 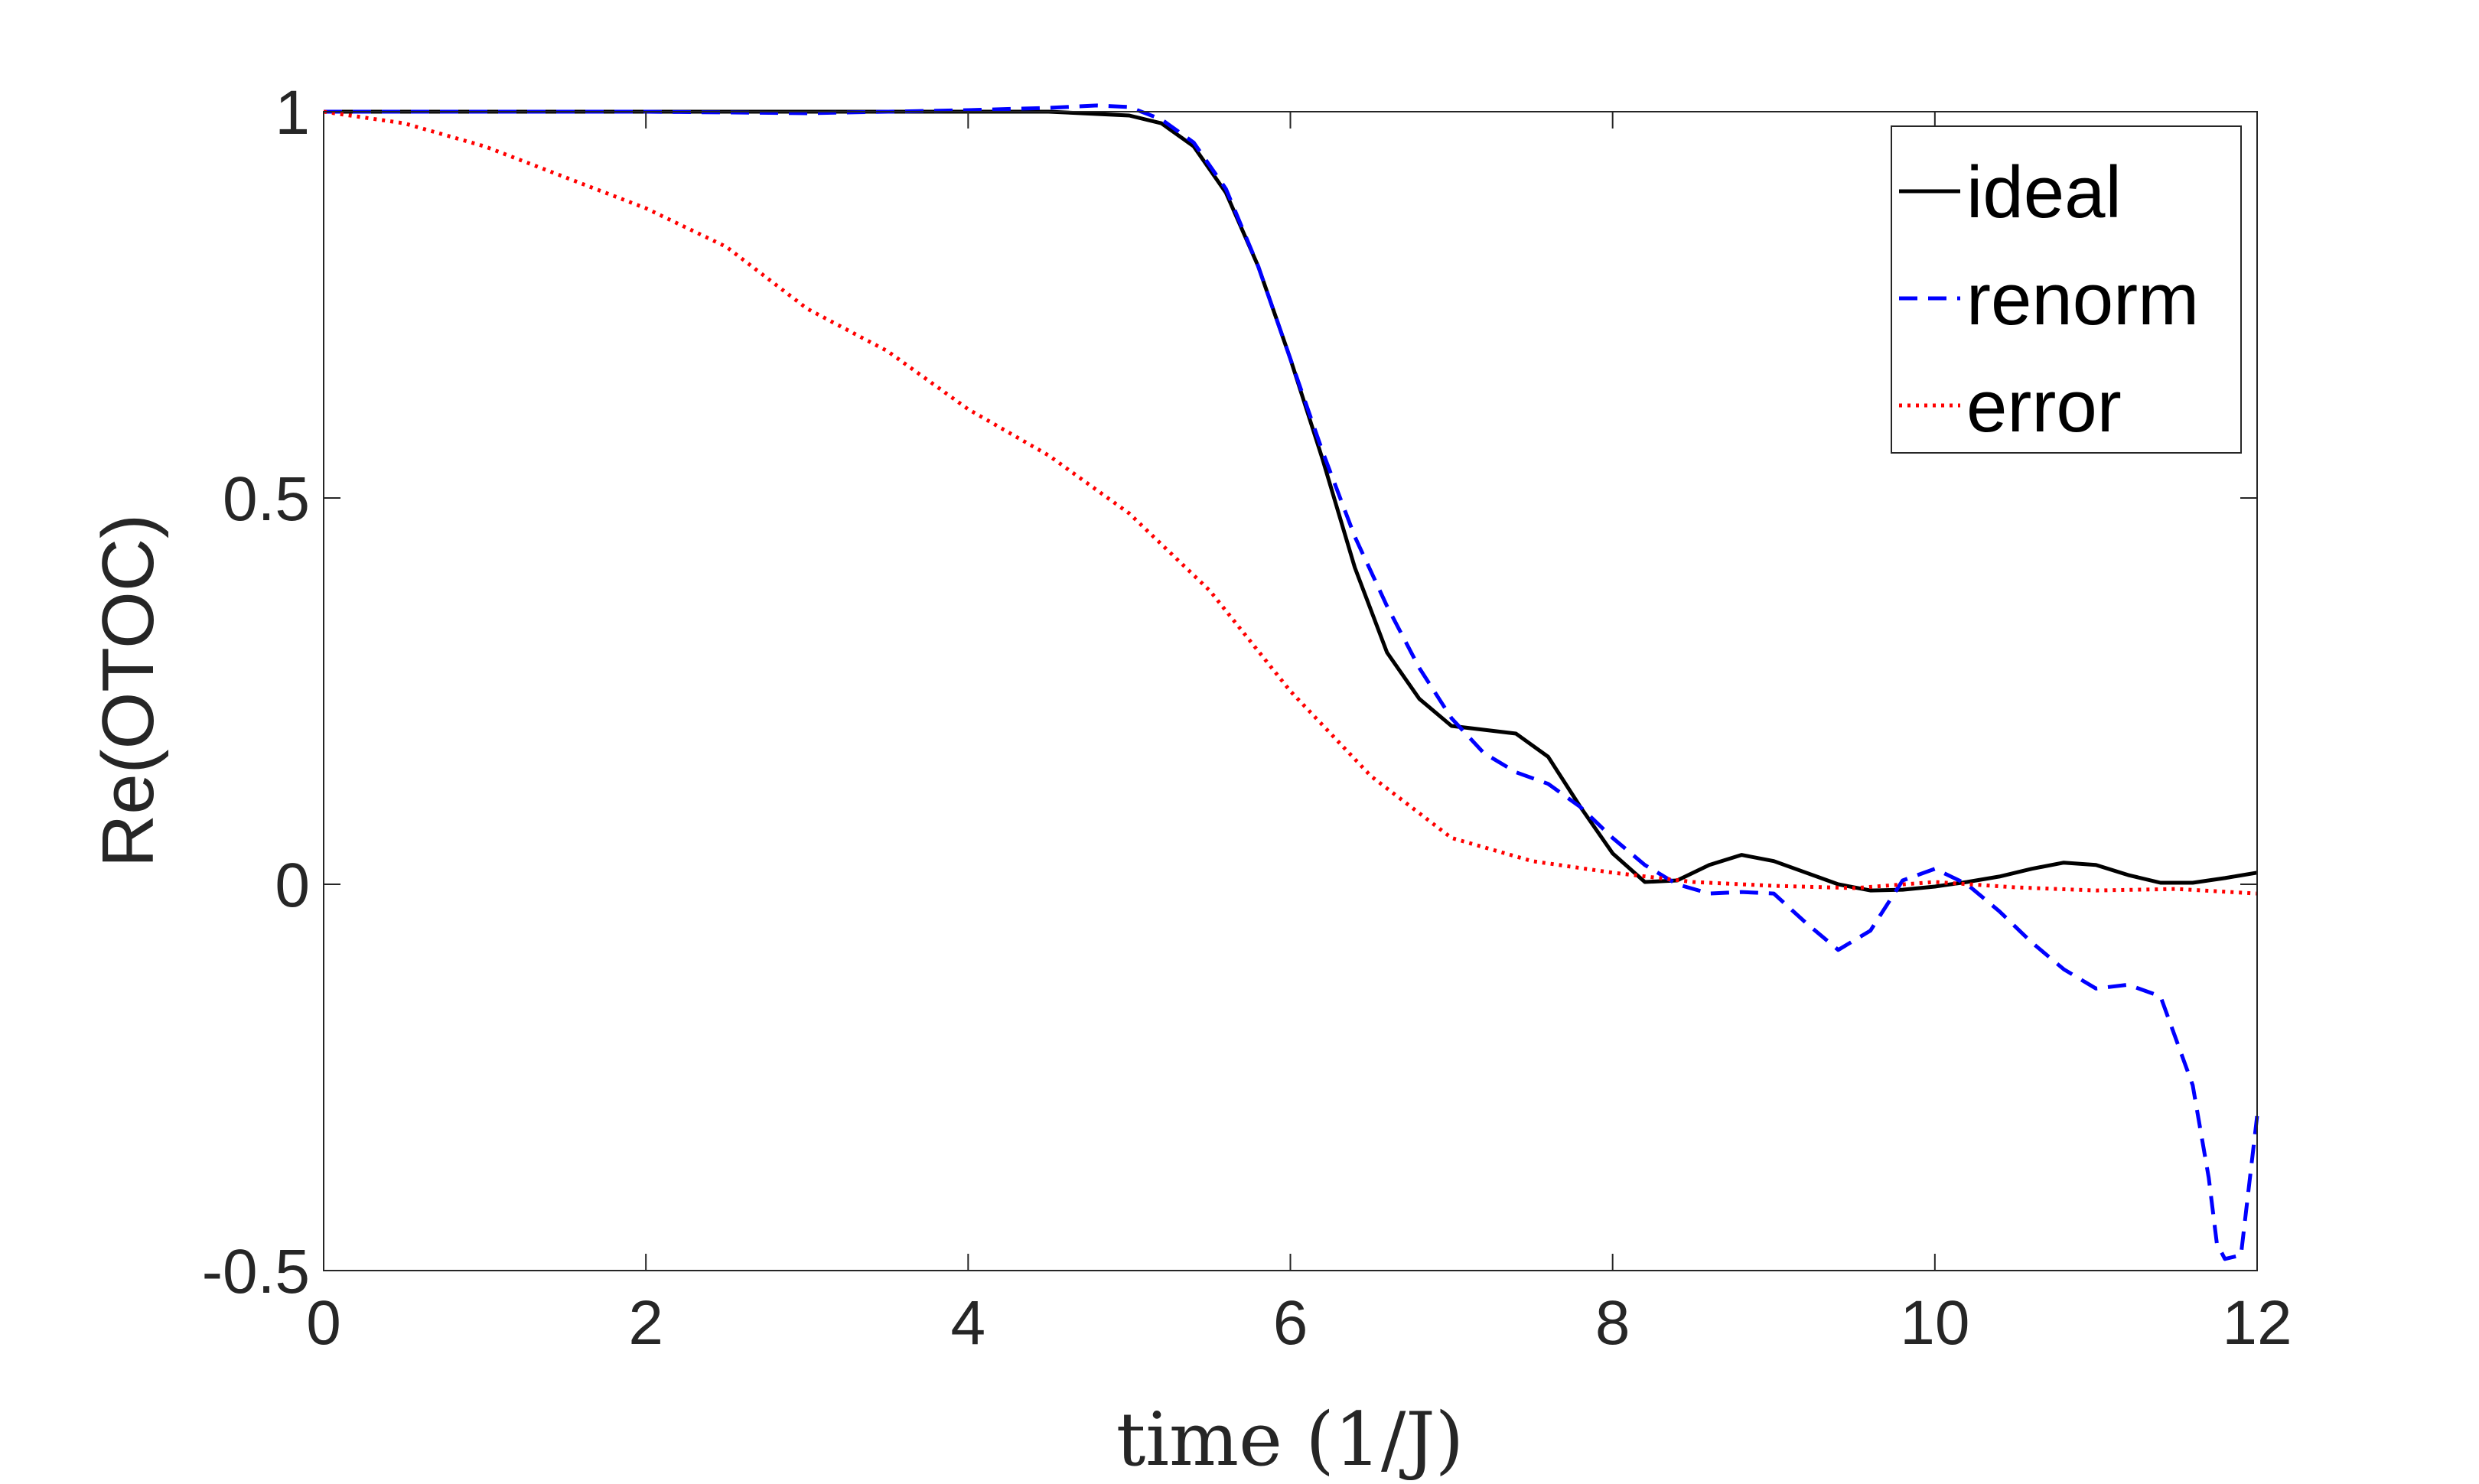 I want to click on x-tick-label: 10, so click(x=1934, y=1323).